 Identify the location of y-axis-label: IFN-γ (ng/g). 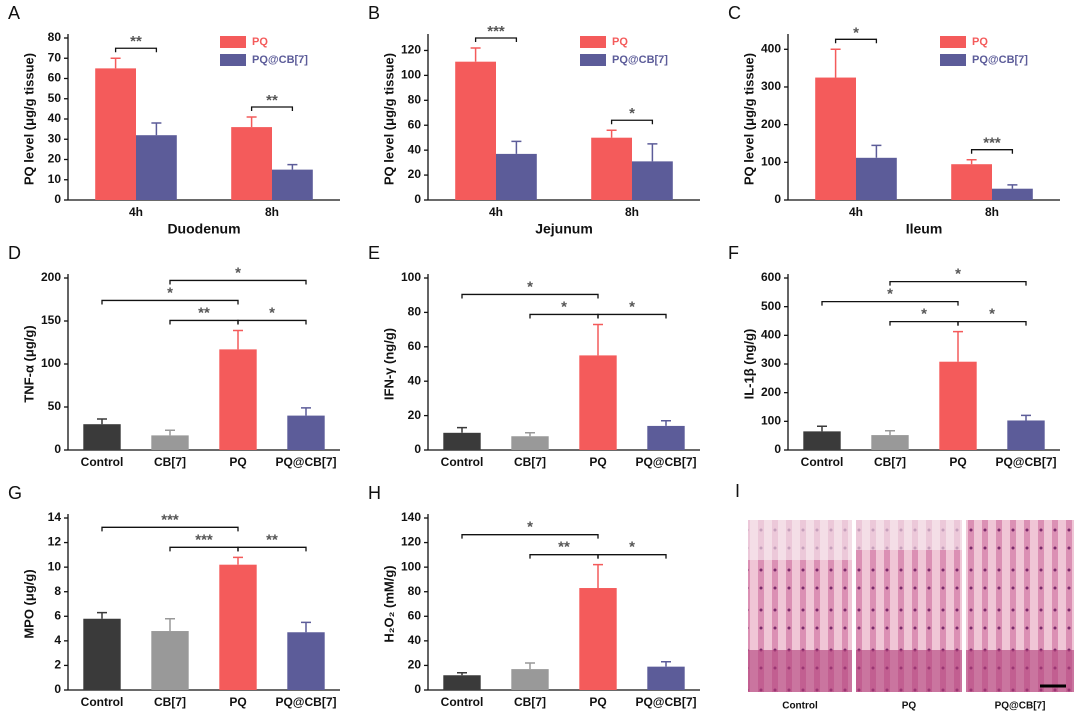
(388, 364).